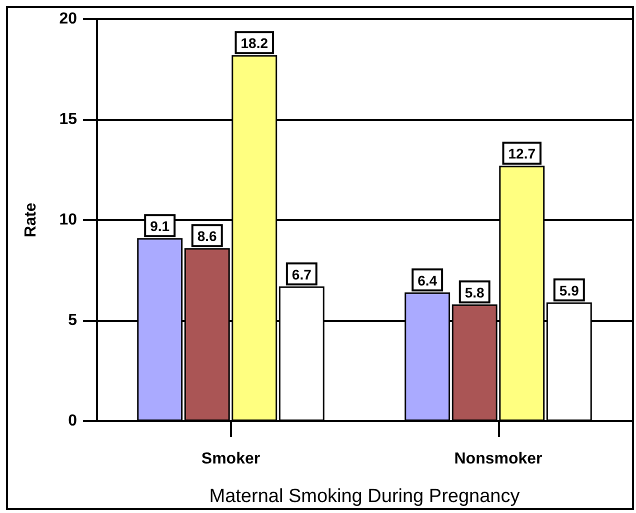 The image size is (636, 513). What do you see at coordinates (68, 19) in the screenshot?
I see `y-tick-label: 20` at bounding box center [68, 19].